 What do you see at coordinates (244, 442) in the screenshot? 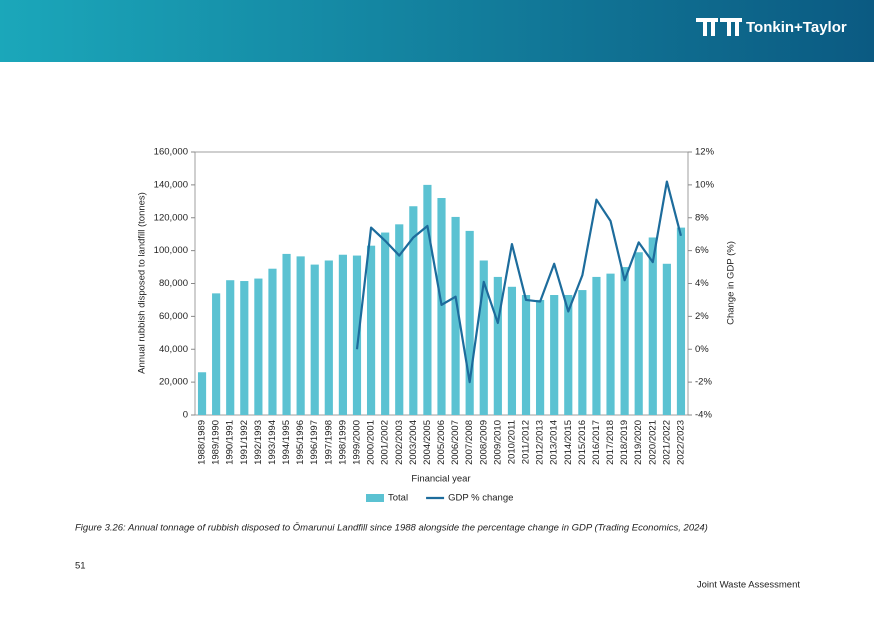
I see `x-tick-label: 1991/1992` at bounding box center [244, 442].